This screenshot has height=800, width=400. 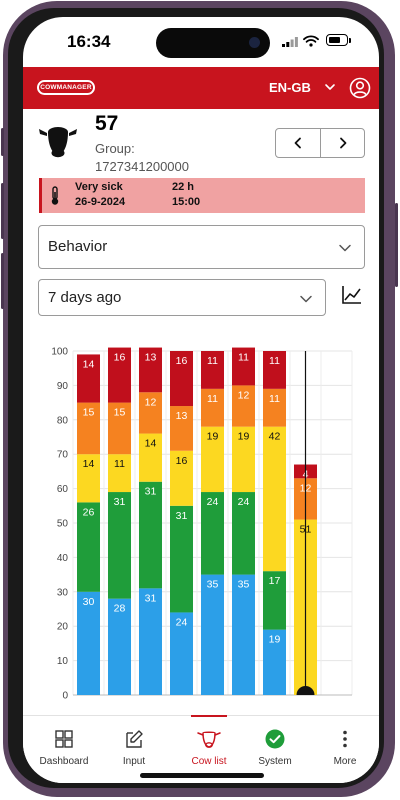 What do you see at coordinates (134, 739) in the screenshot?
I see `edit-icon` at bounding box center [134, 739].